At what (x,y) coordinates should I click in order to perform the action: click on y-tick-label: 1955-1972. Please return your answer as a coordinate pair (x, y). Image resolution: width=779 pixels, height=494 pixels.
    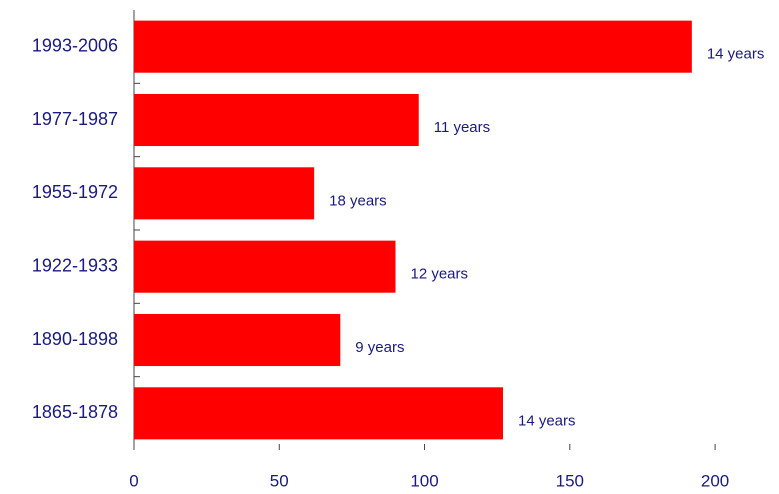
    Looking at the image, I should click on (75, 192).